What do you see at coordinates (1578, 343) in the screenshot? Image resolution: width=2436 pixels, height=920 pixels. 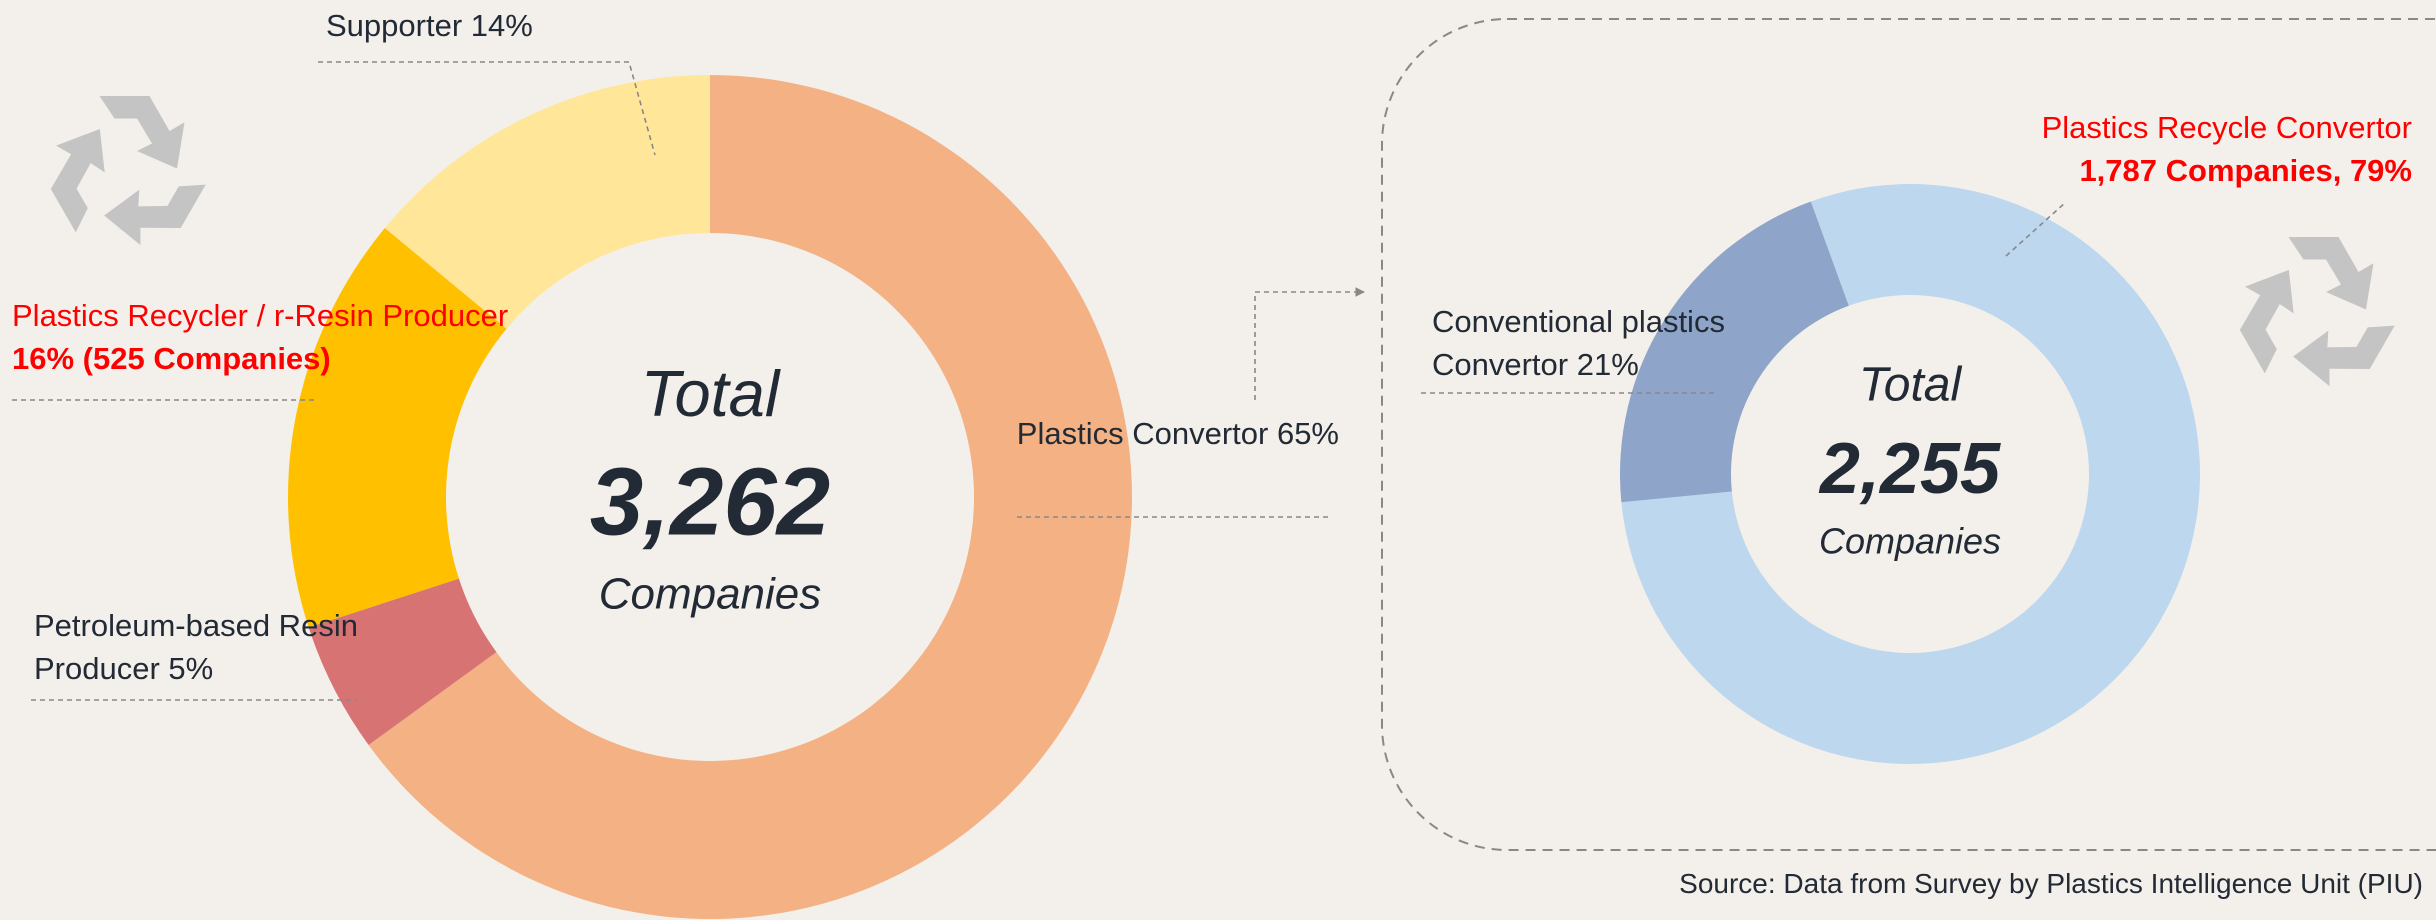 I see `category-name: Conventional plastics Convertor` at bounding box center [1578, 343].